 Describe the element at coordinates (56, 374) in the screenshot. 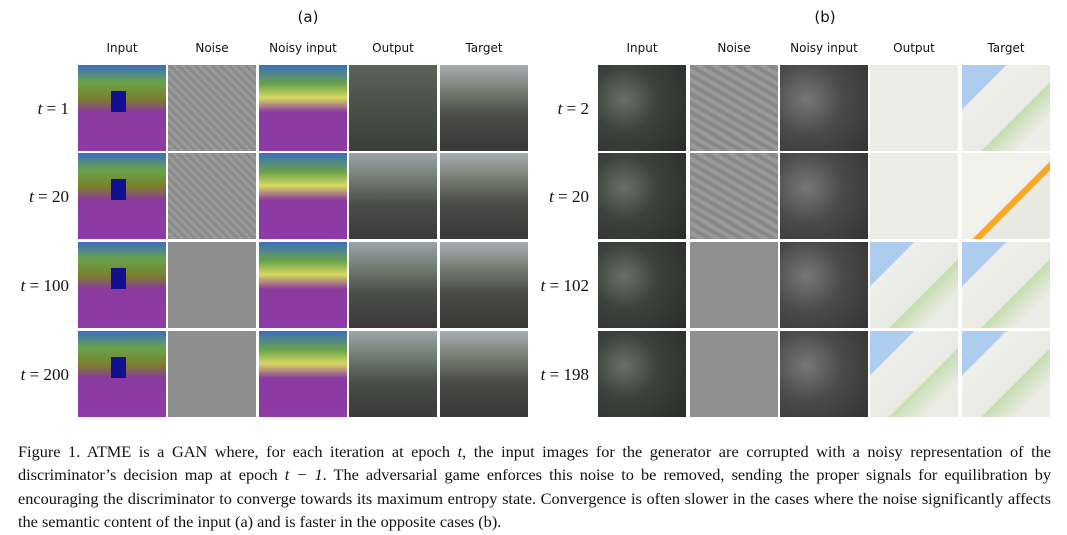

I see `row-label-epoch: 200` at that location.